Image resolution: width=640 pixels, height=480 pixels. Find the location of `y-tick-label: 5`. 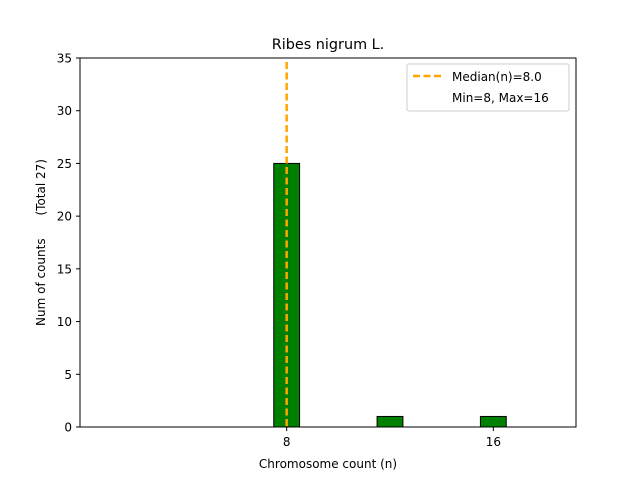

y-tick-label: 5 is located at coordinates (68, 375).